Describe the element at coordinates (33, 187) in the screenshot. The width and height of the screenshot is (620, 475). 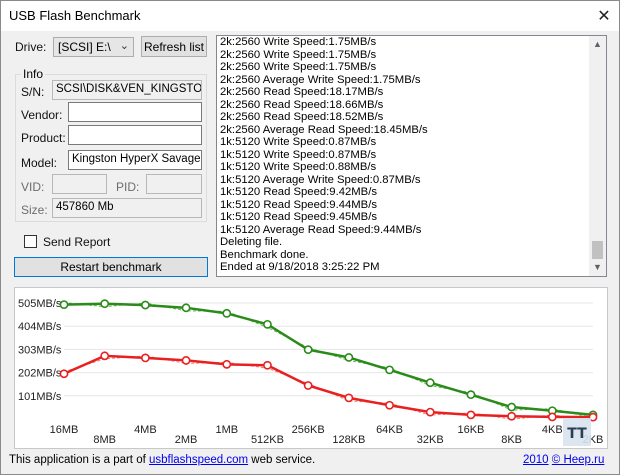
I see `vid-label: VID:` at that location.